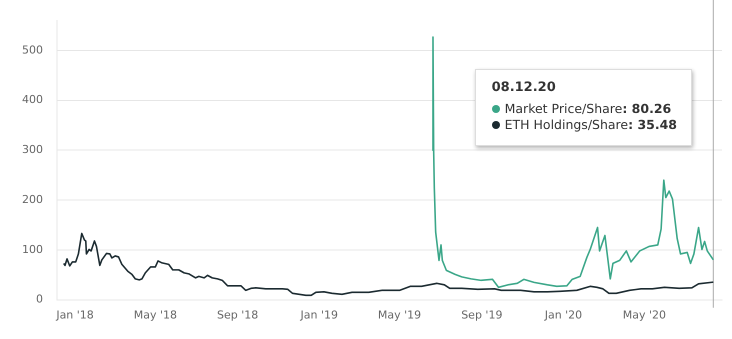  I want to click on x-tick-label: May '19, so click(400, 315).